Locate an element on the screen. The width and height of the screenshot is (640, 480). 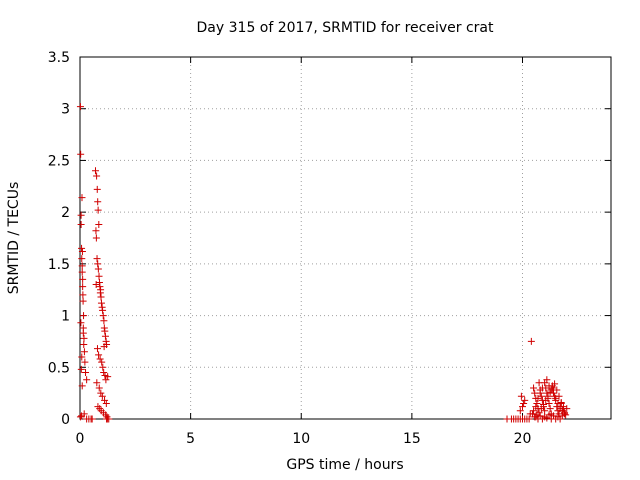
y-tick-label: 0.5 is located at coordinates (59, 368).